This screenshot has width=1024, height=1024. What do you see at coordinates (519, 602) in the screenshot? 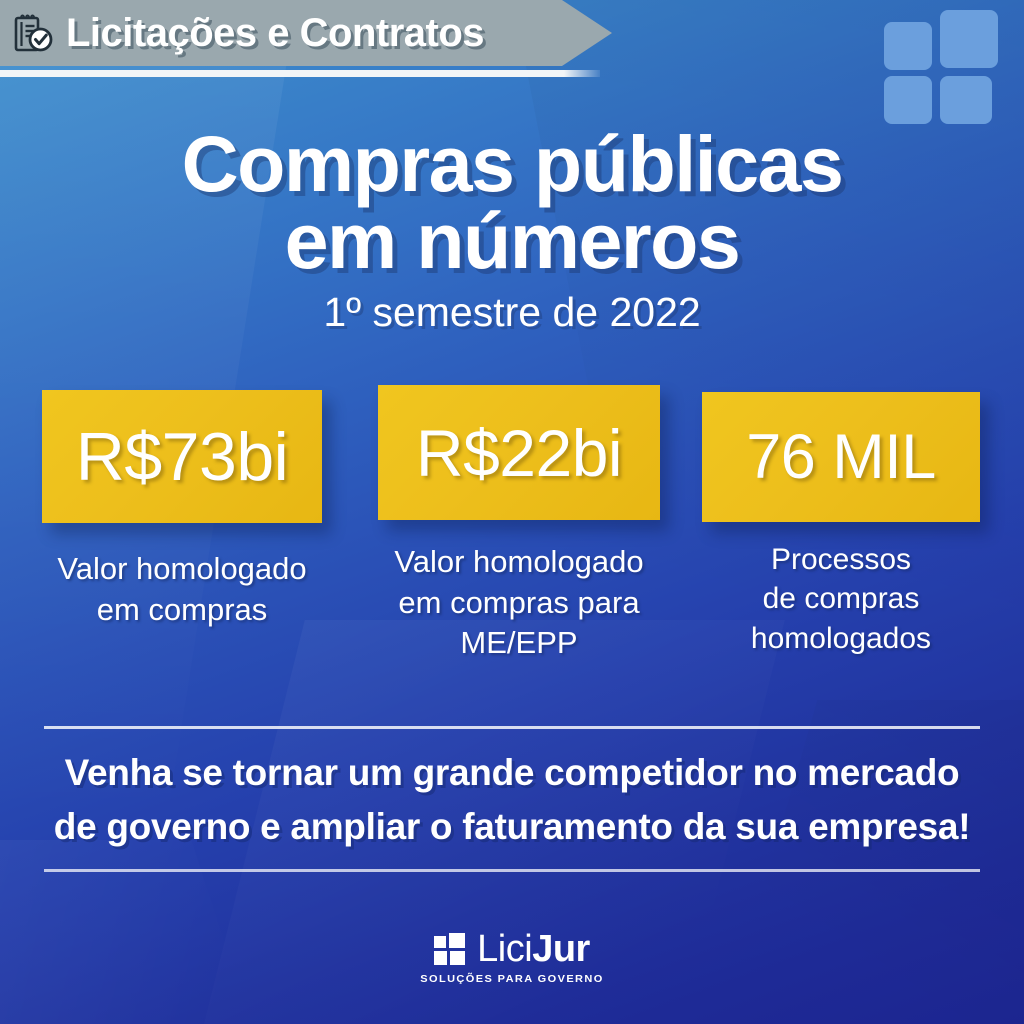
I see `stat-caption: Valor homologado em compras para ME/EPP` at bounding box center [519, 602].